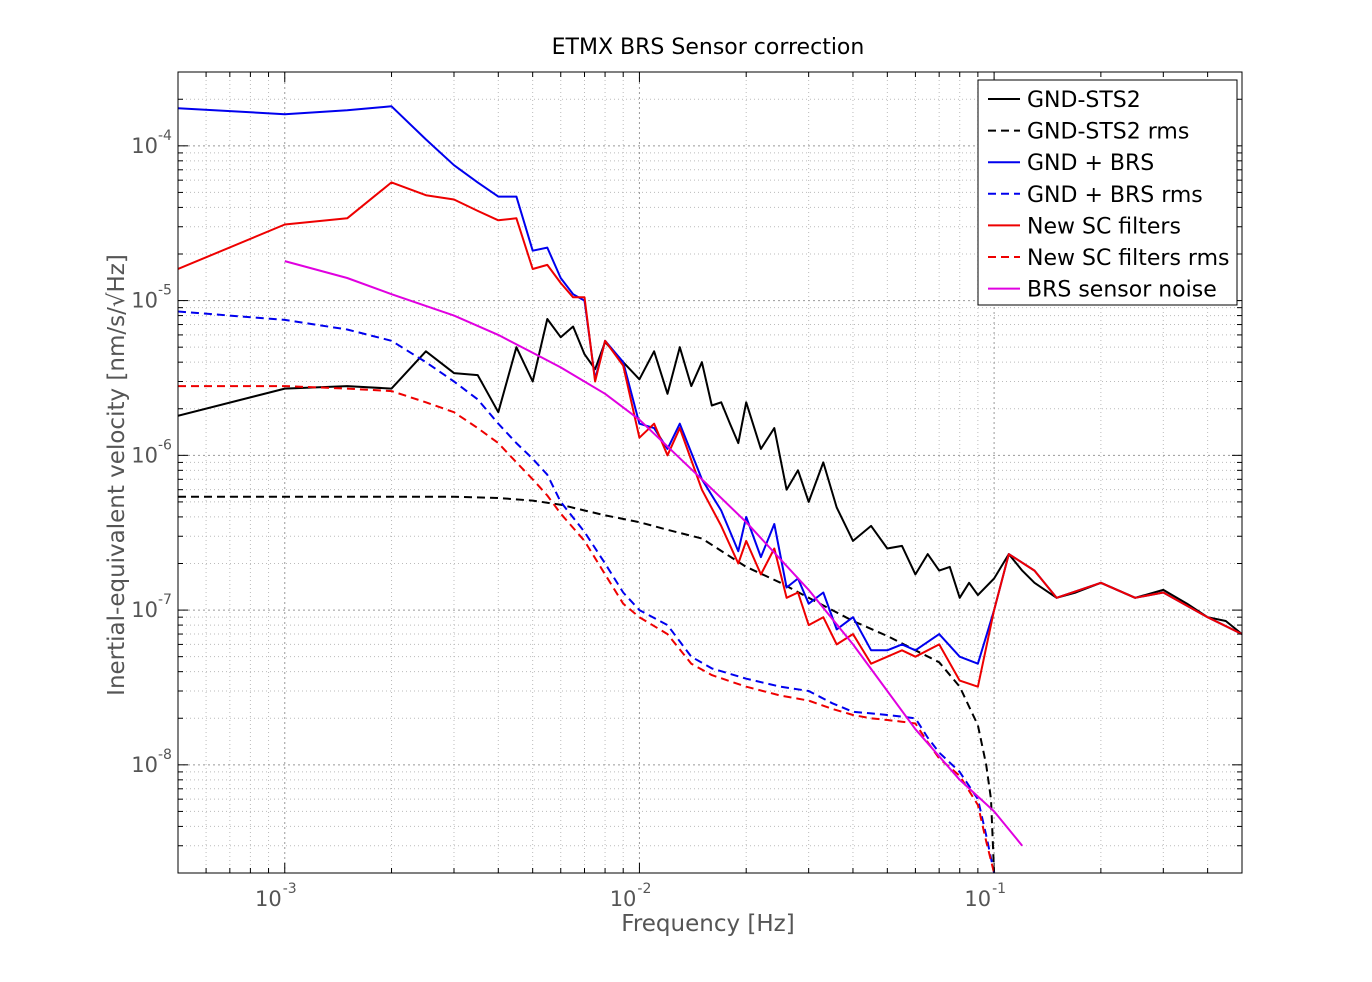 The image size is (1372, 982). I want to click on x-tick-label-exponent: -2, so click(644, 889).